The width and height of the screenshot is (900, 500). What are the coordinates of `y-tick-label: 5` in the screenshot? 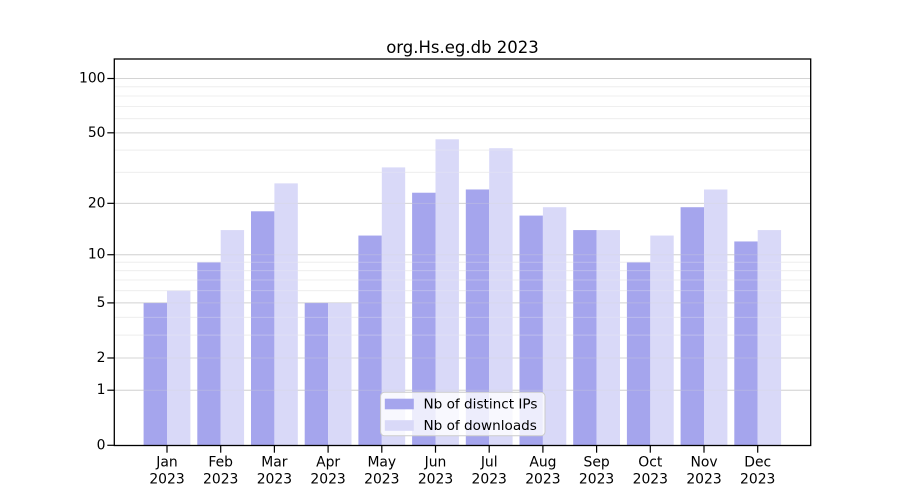 It's located at (101, 303).